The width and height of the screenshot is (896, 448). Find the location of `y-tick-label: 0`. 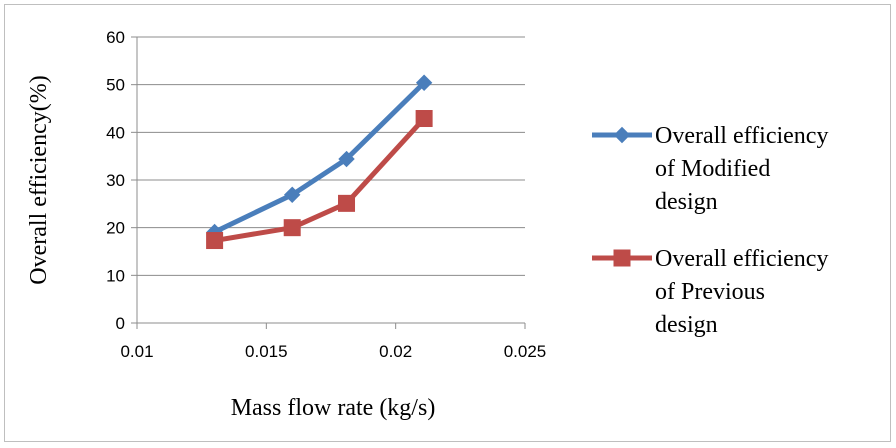

y-tick-label: 0 is located at coordinates (120, 323).